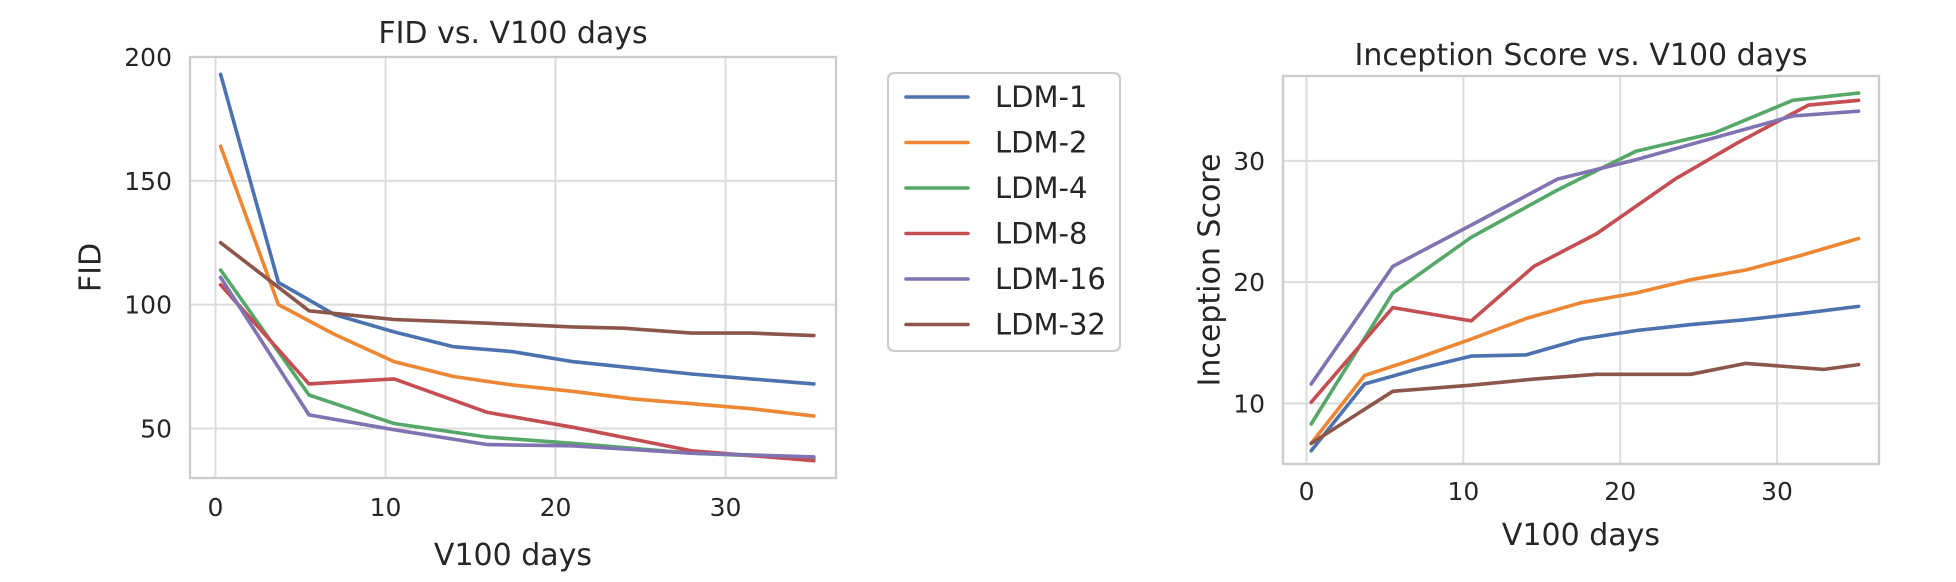  Describe the element at coordinates (148, 57) in the screenshot. I see `fid-y-tick-label: 200` at that location.